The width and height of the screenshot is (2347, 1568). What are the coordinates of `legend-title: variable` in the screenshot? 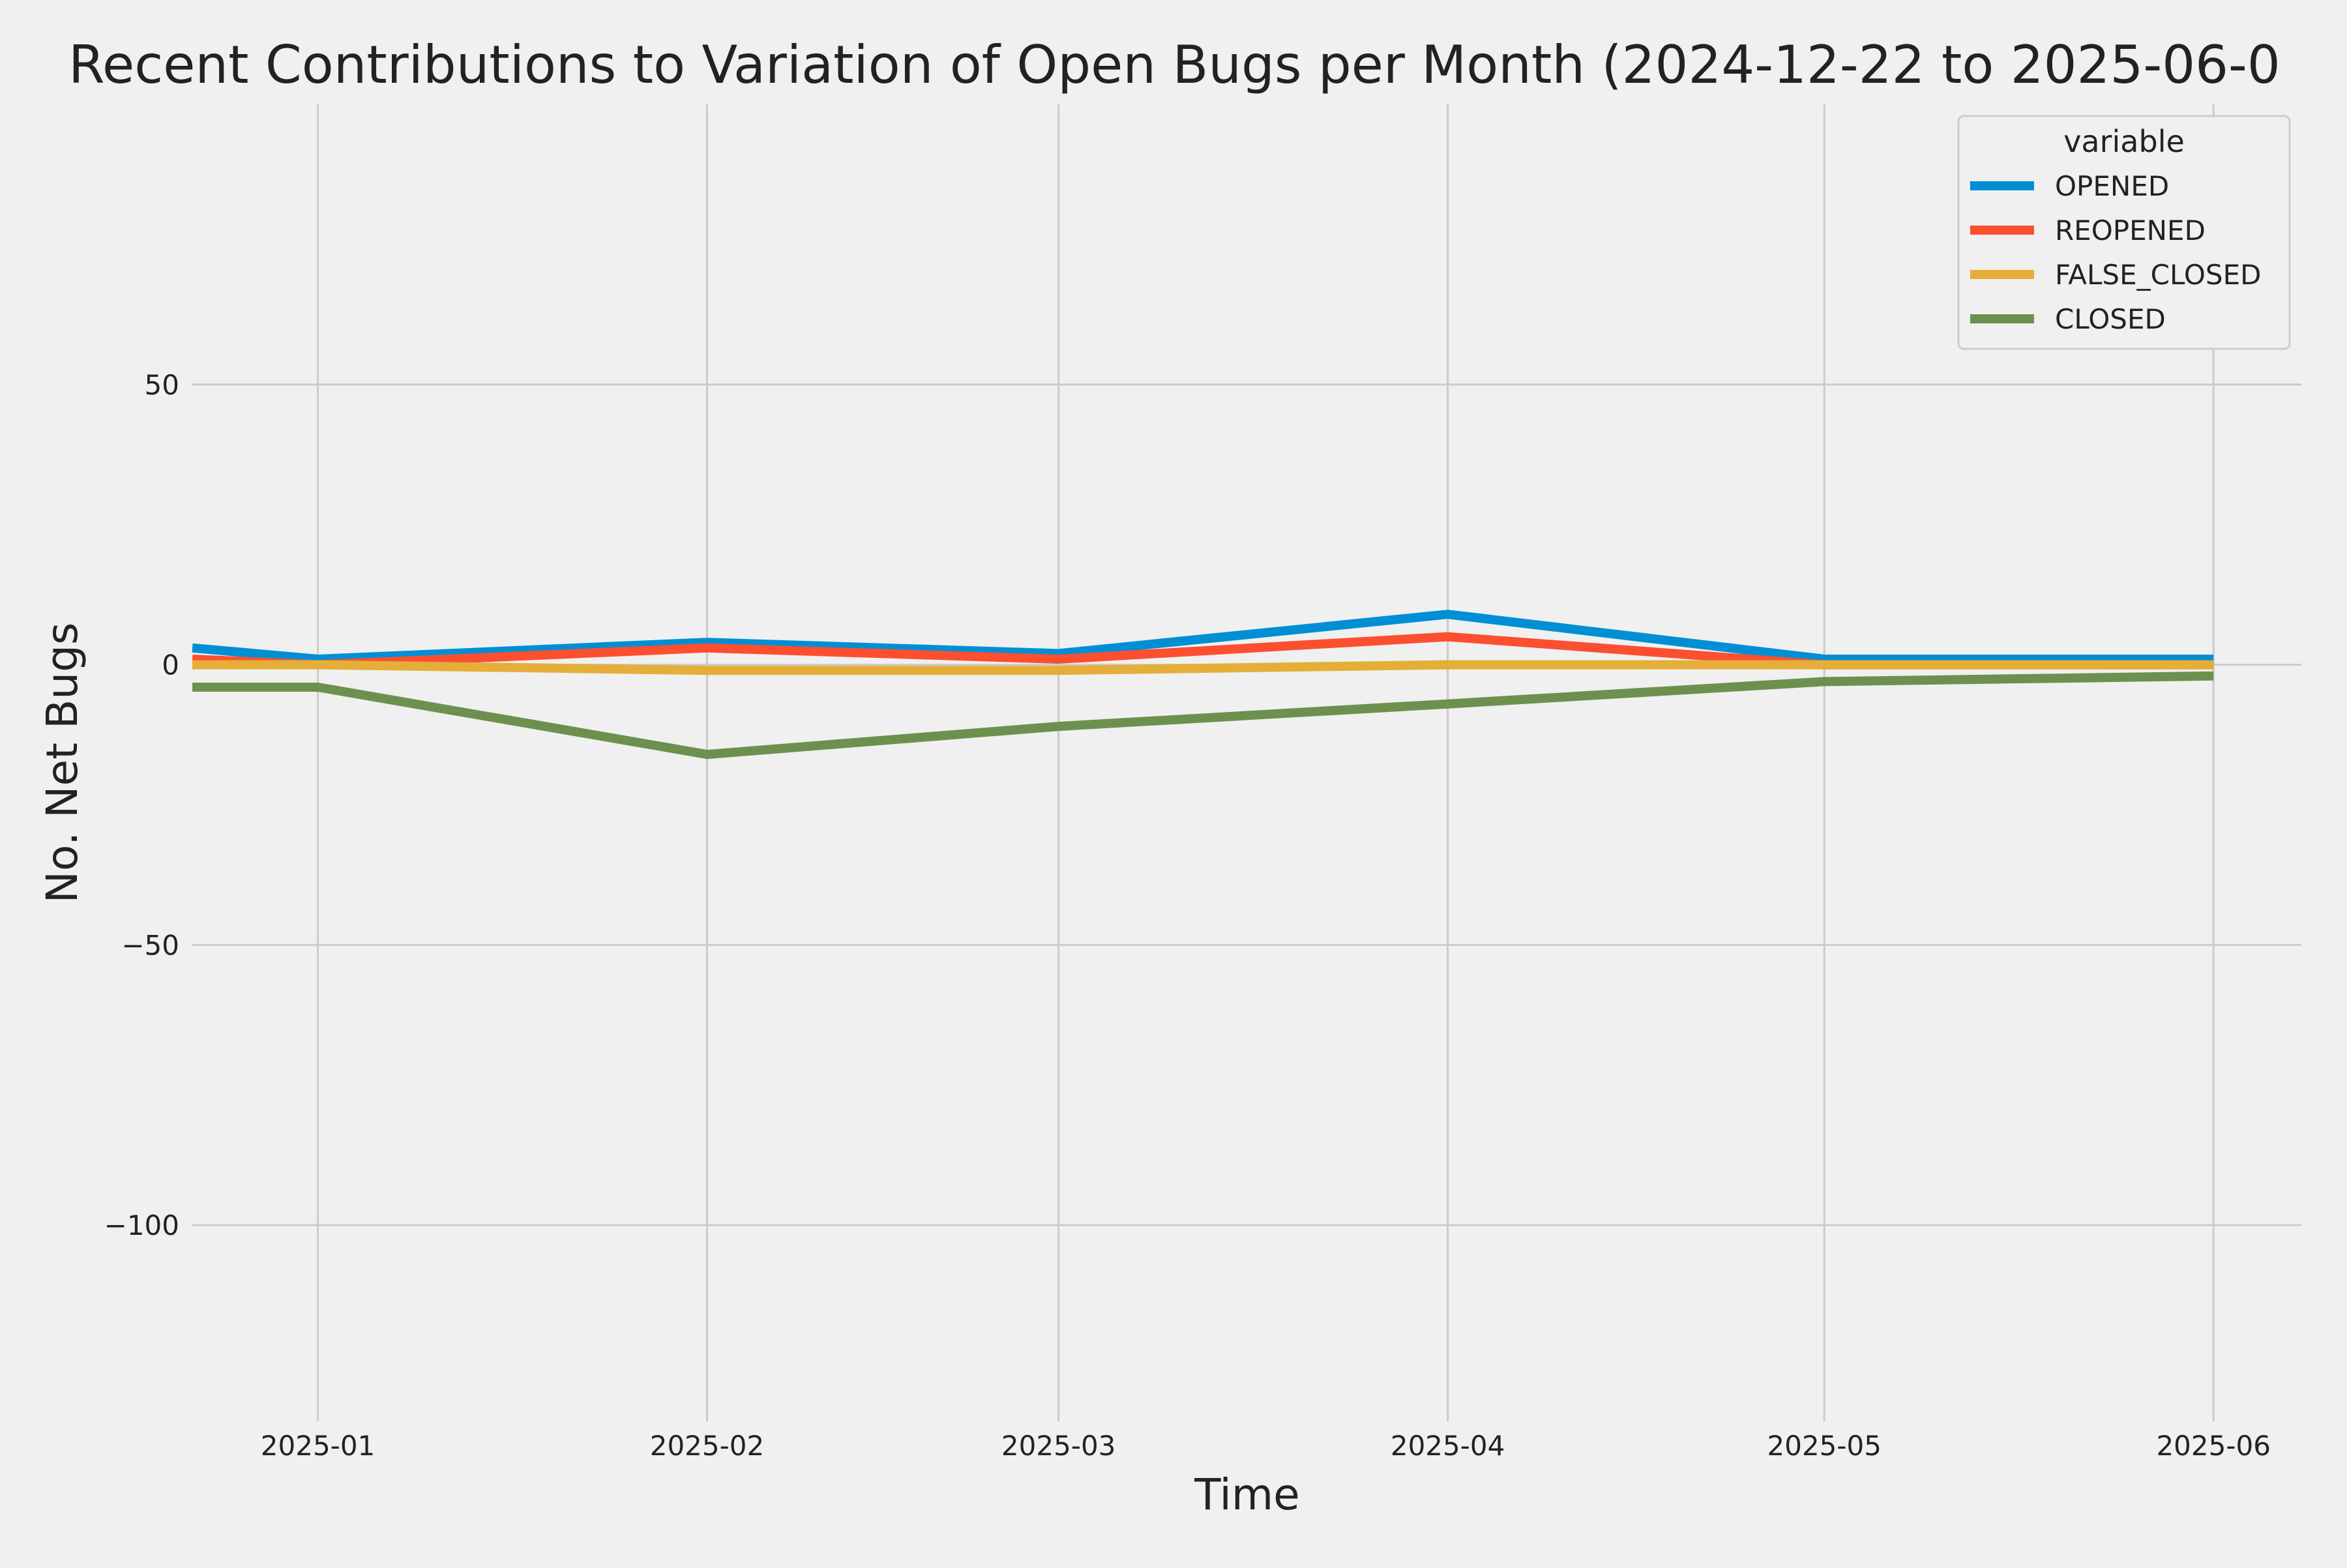 It's located at (2124, 142).